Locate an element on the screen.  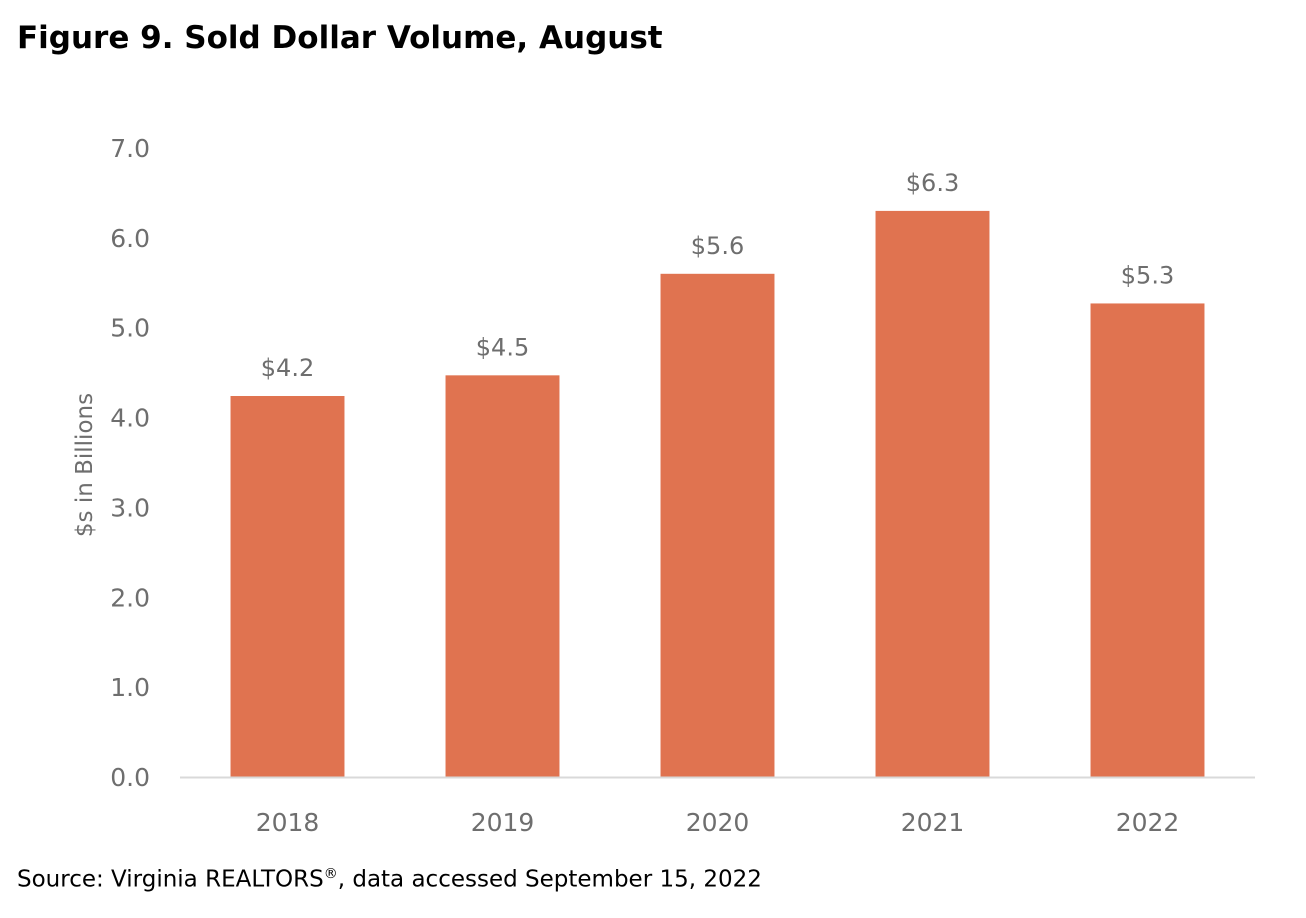
data-label: $5.6 is located at coordinates (717, 246).